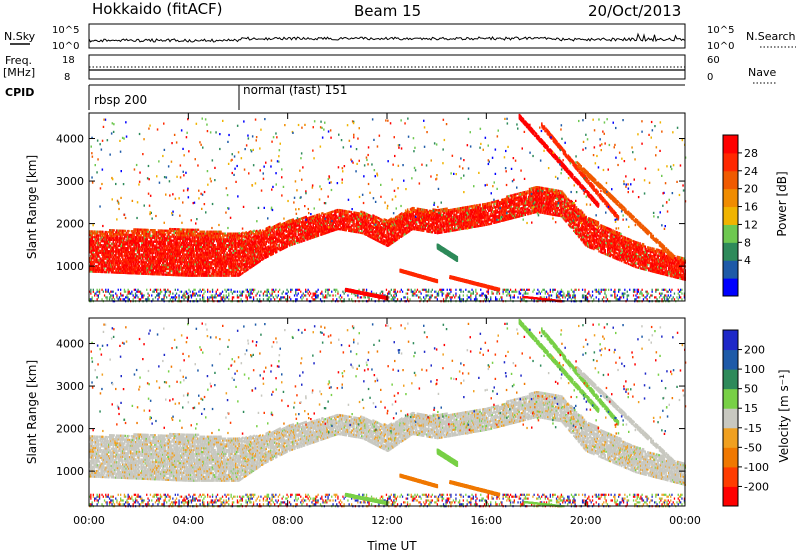 This screenshot has width=800, height=554. Describe the element at coordinates (762, 72) in the screenshot. I see `nave-label: Nave` at that location.